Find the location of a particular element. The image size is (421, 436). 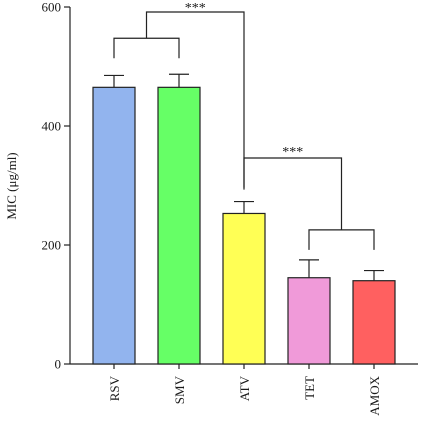

x-tick-label-amox: AMOX is located at coordinates (374, 395).